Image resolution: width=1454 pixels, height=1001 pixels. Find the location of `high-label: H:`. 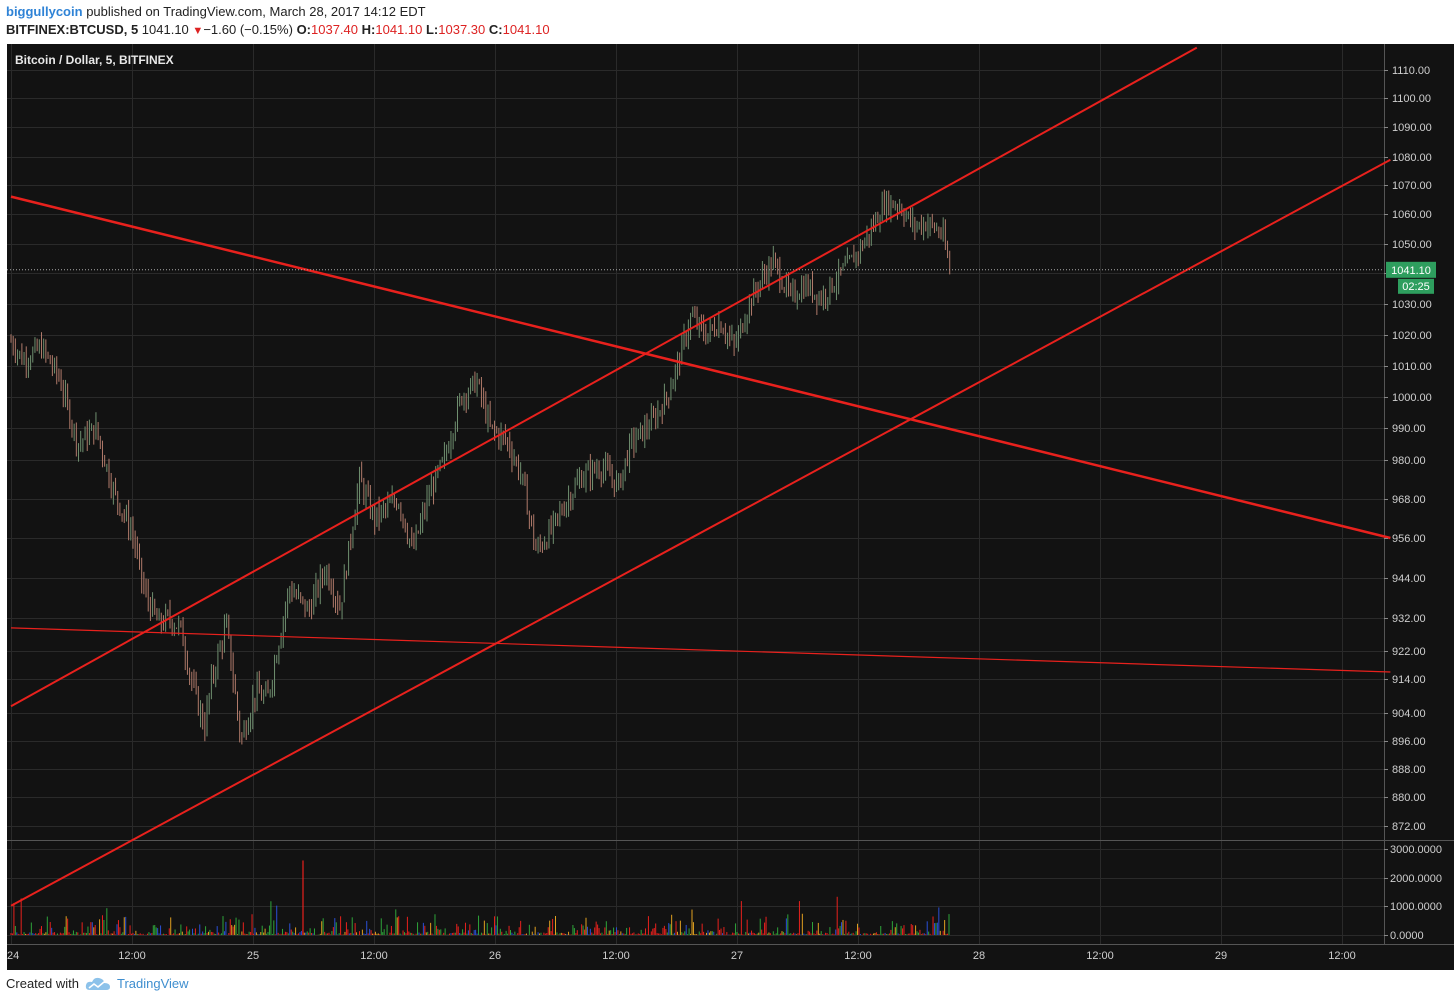

high-label: H: is located at coordinates (368, 29).